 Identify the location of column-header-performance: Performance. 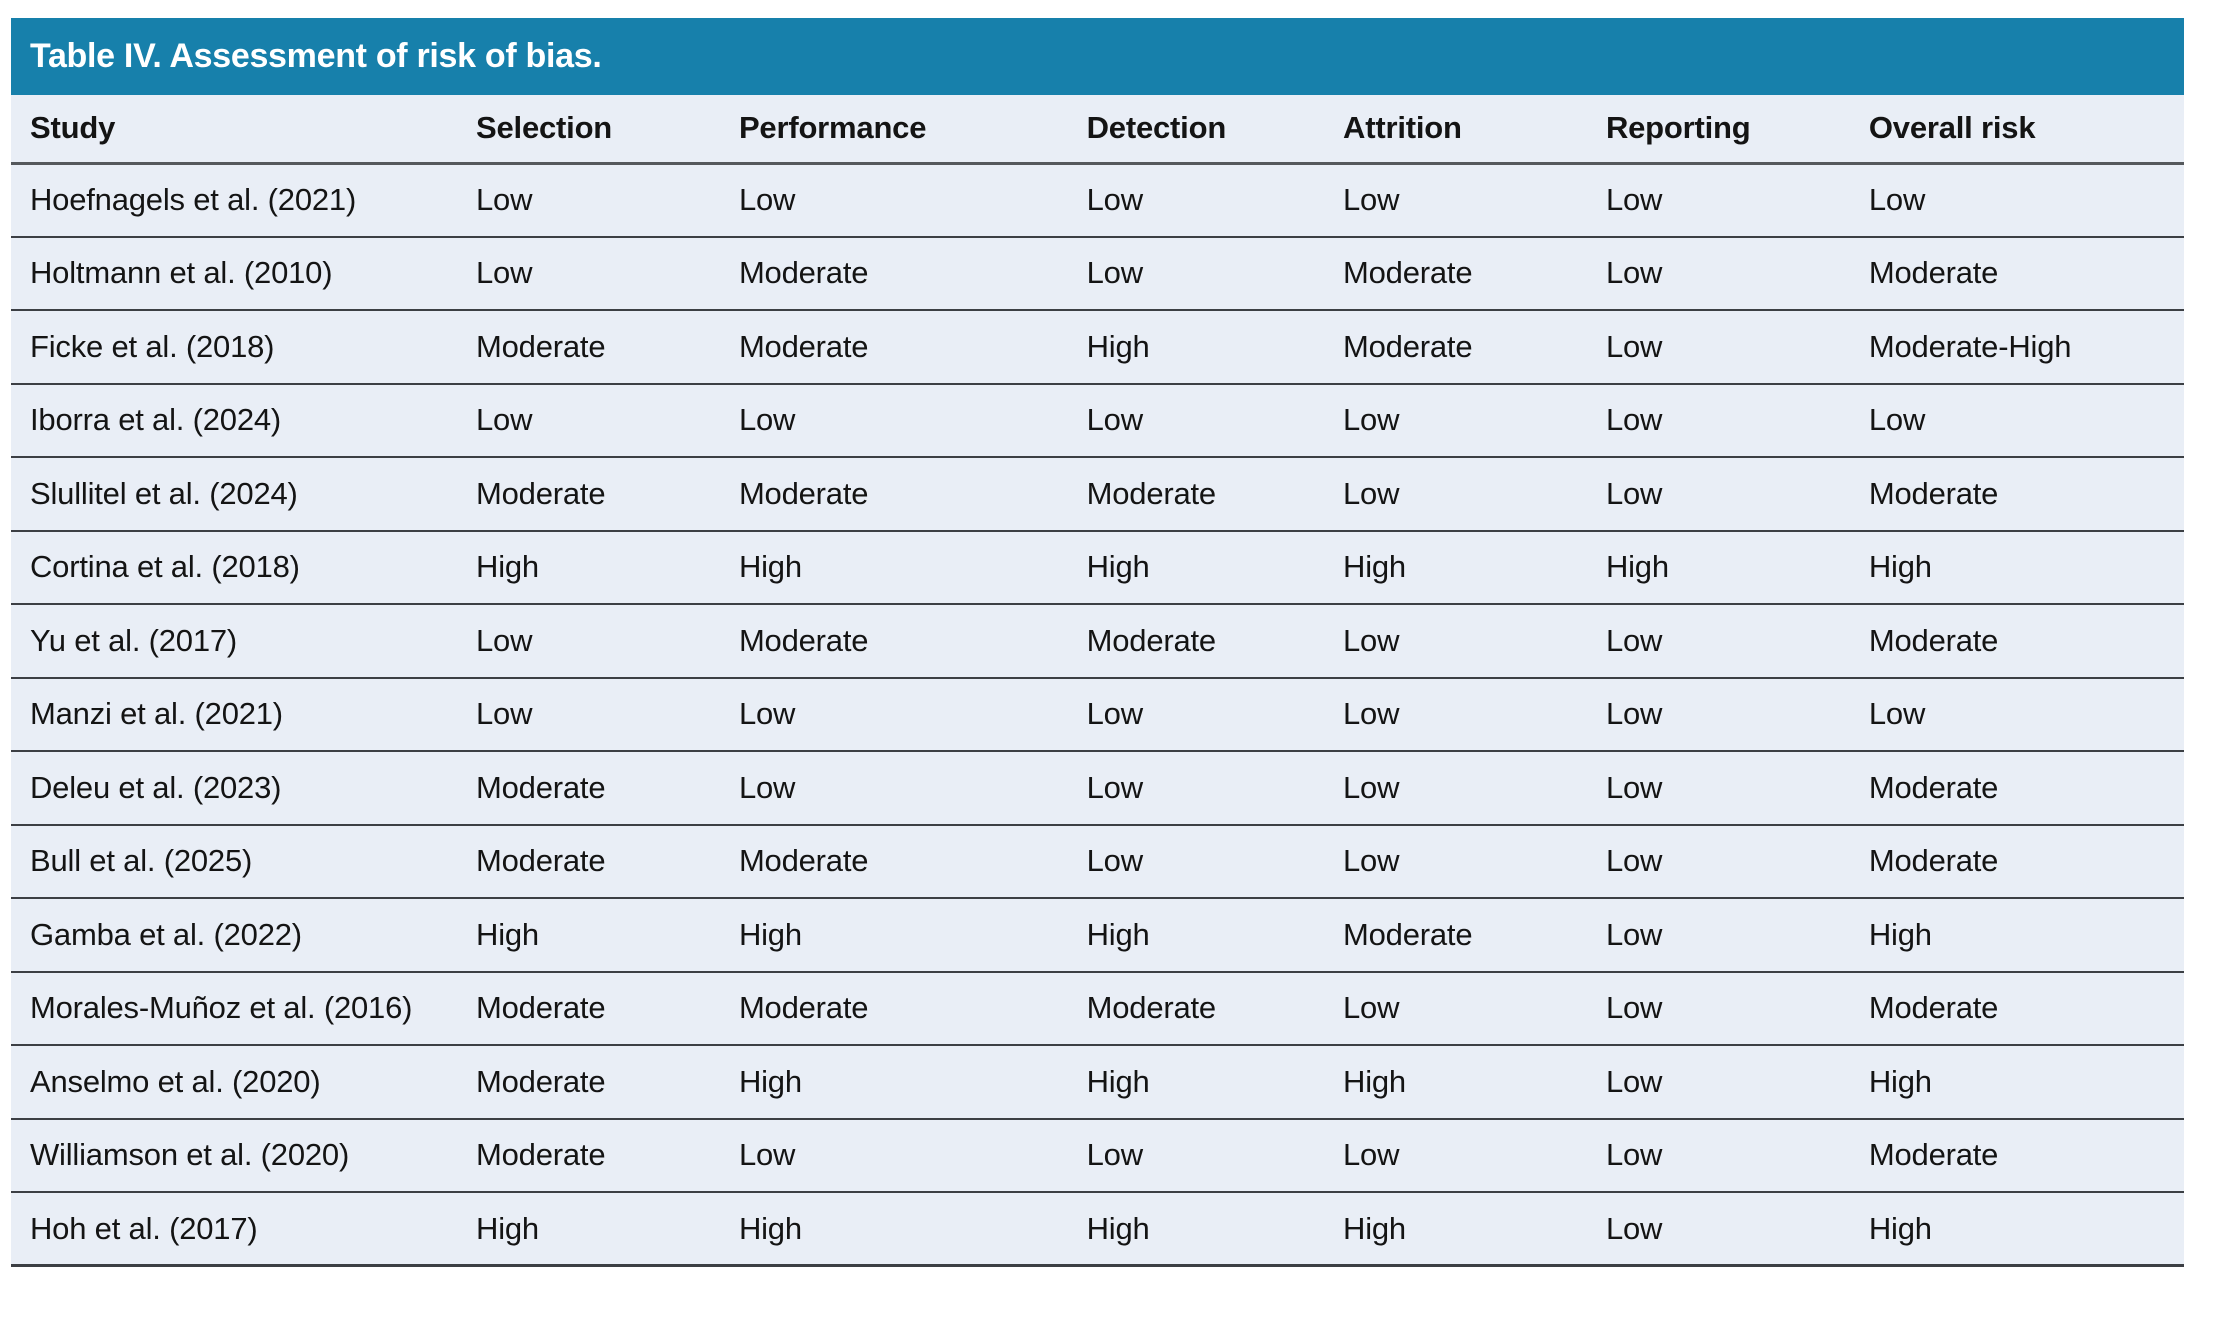
(912, 130).